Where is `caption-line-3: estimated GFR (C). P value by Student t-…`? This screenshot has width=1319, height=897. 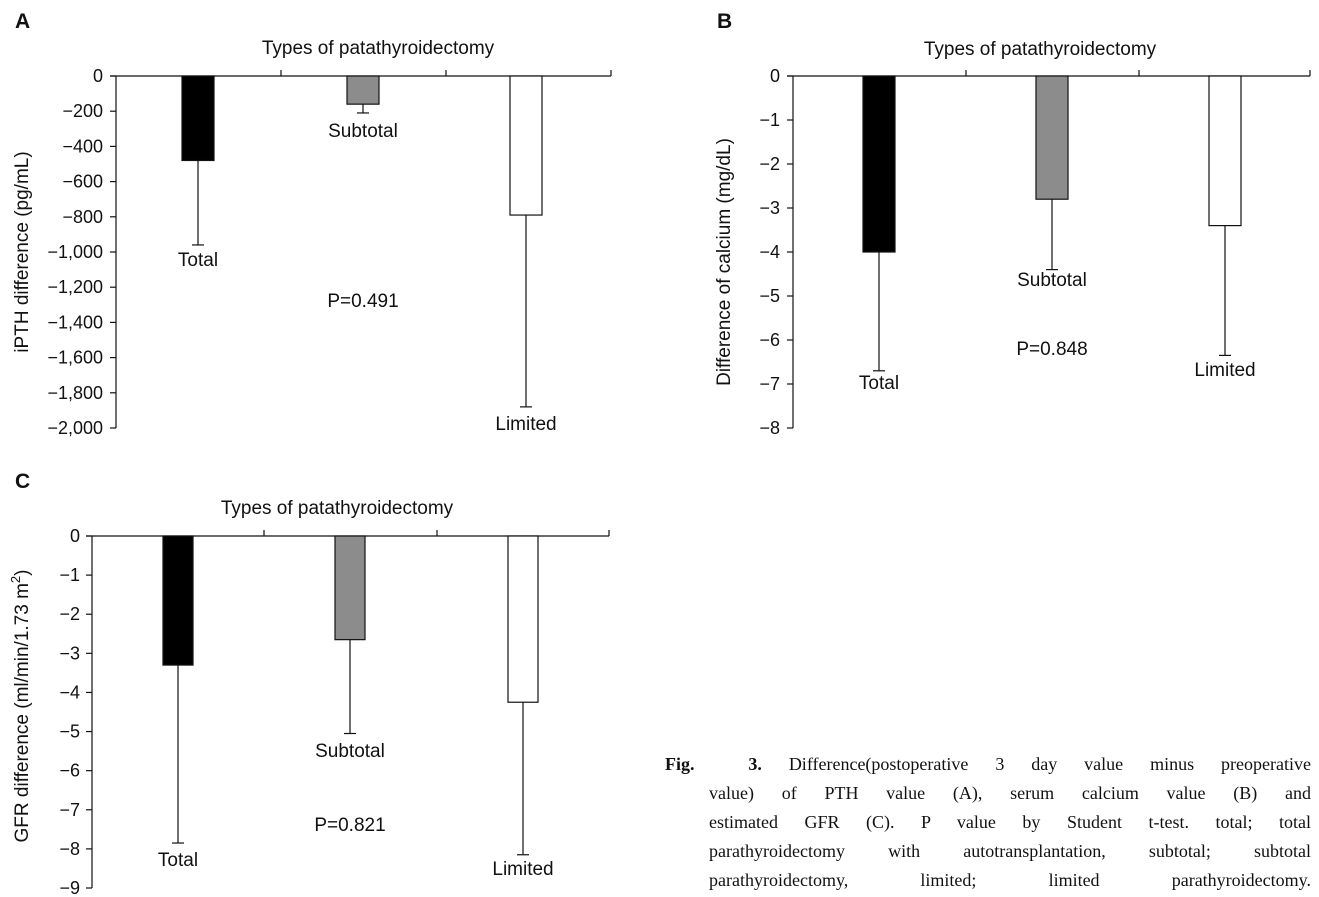
caption-line-3: estimated GFR (C). P value by Student t-… is located at coordinates (1010, 822).